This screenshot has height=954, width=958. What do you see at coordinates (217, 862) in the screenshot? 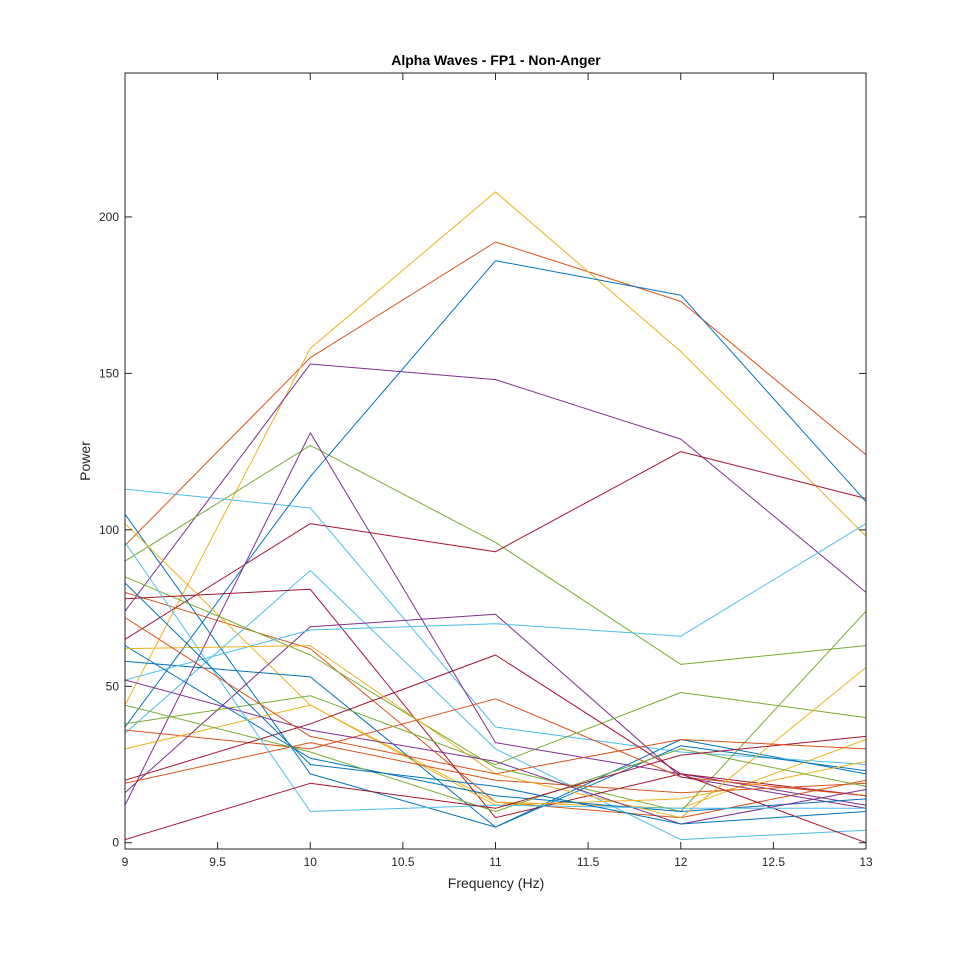
I see `x-tick-label: 9.5` at bounding box center [217, 862].